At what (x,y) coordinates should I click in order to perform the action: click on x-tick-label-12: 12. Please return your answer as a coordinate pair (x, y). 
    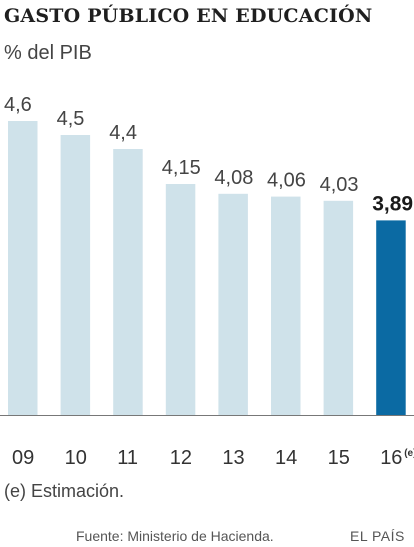
    Looking at the image, I should click on (181, 458).